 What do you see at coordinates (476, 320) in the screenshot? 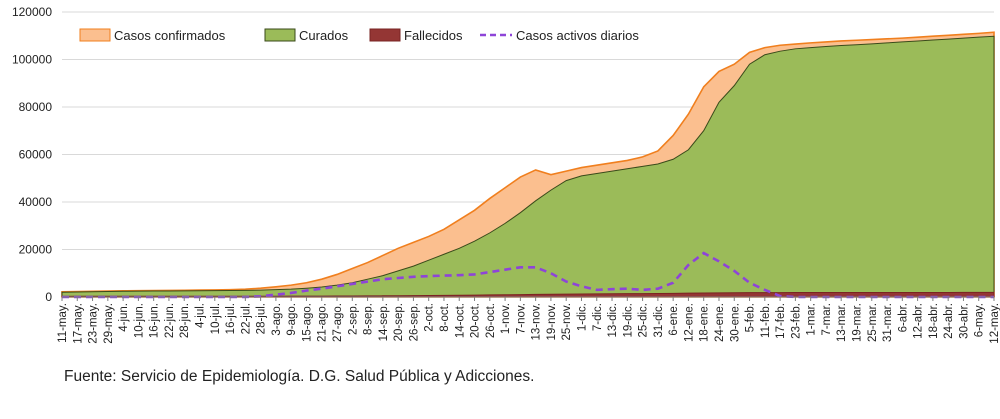
I see `x-tick-label-27: 20-oct.` at bounding box center [476, 320].